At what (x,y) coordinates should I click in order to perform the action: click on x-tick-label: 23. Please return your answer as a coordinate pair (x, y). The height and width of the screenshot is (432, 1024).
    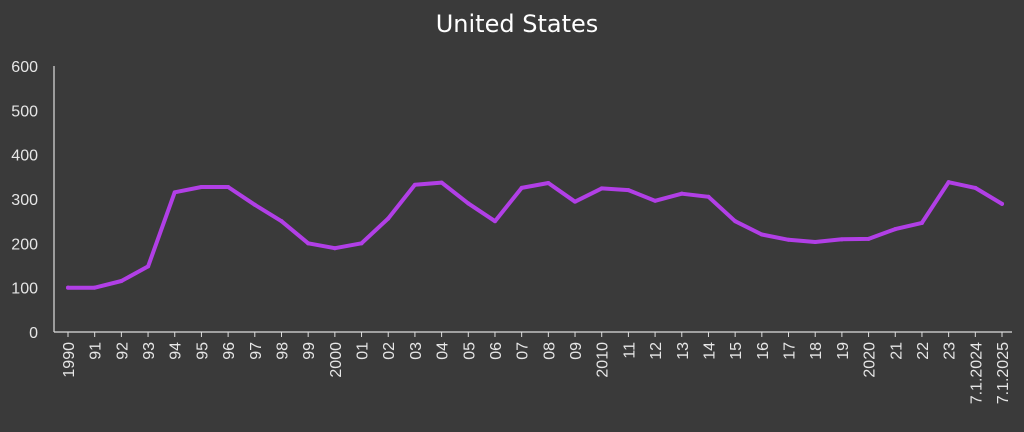
    Looking at the image, I should click on (950, 351).